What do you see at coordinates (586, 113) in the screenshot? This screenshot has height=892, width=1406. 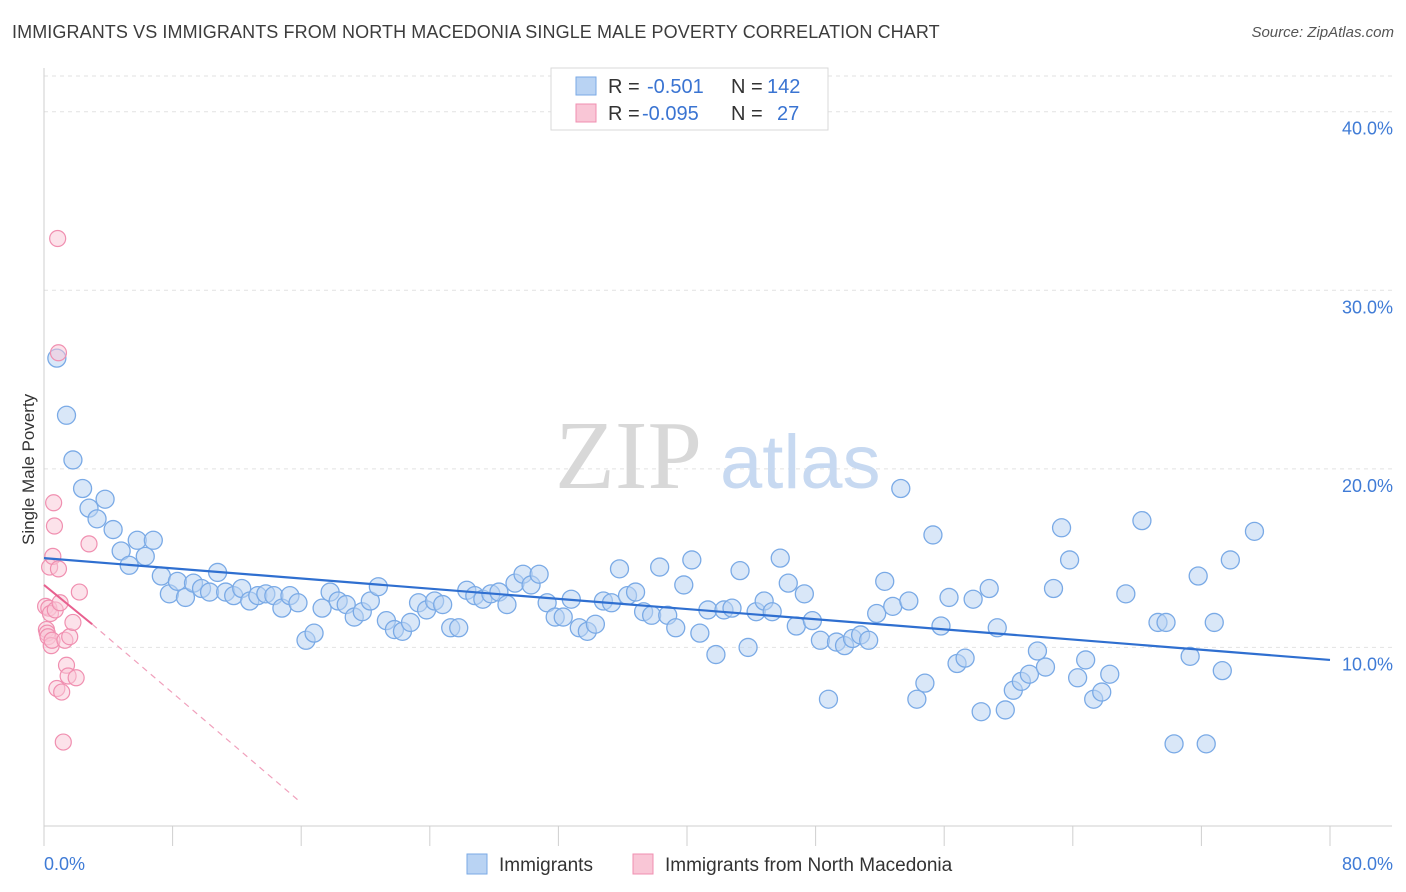 I see `legend-swatch-north-macedonia` at bounding box center [586, 113].